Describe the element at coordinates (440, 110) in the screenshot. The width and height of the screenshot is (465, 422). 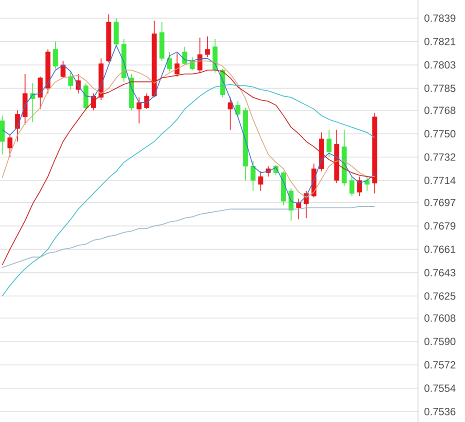
I see `y-tick-label: 0.7768` at that location.